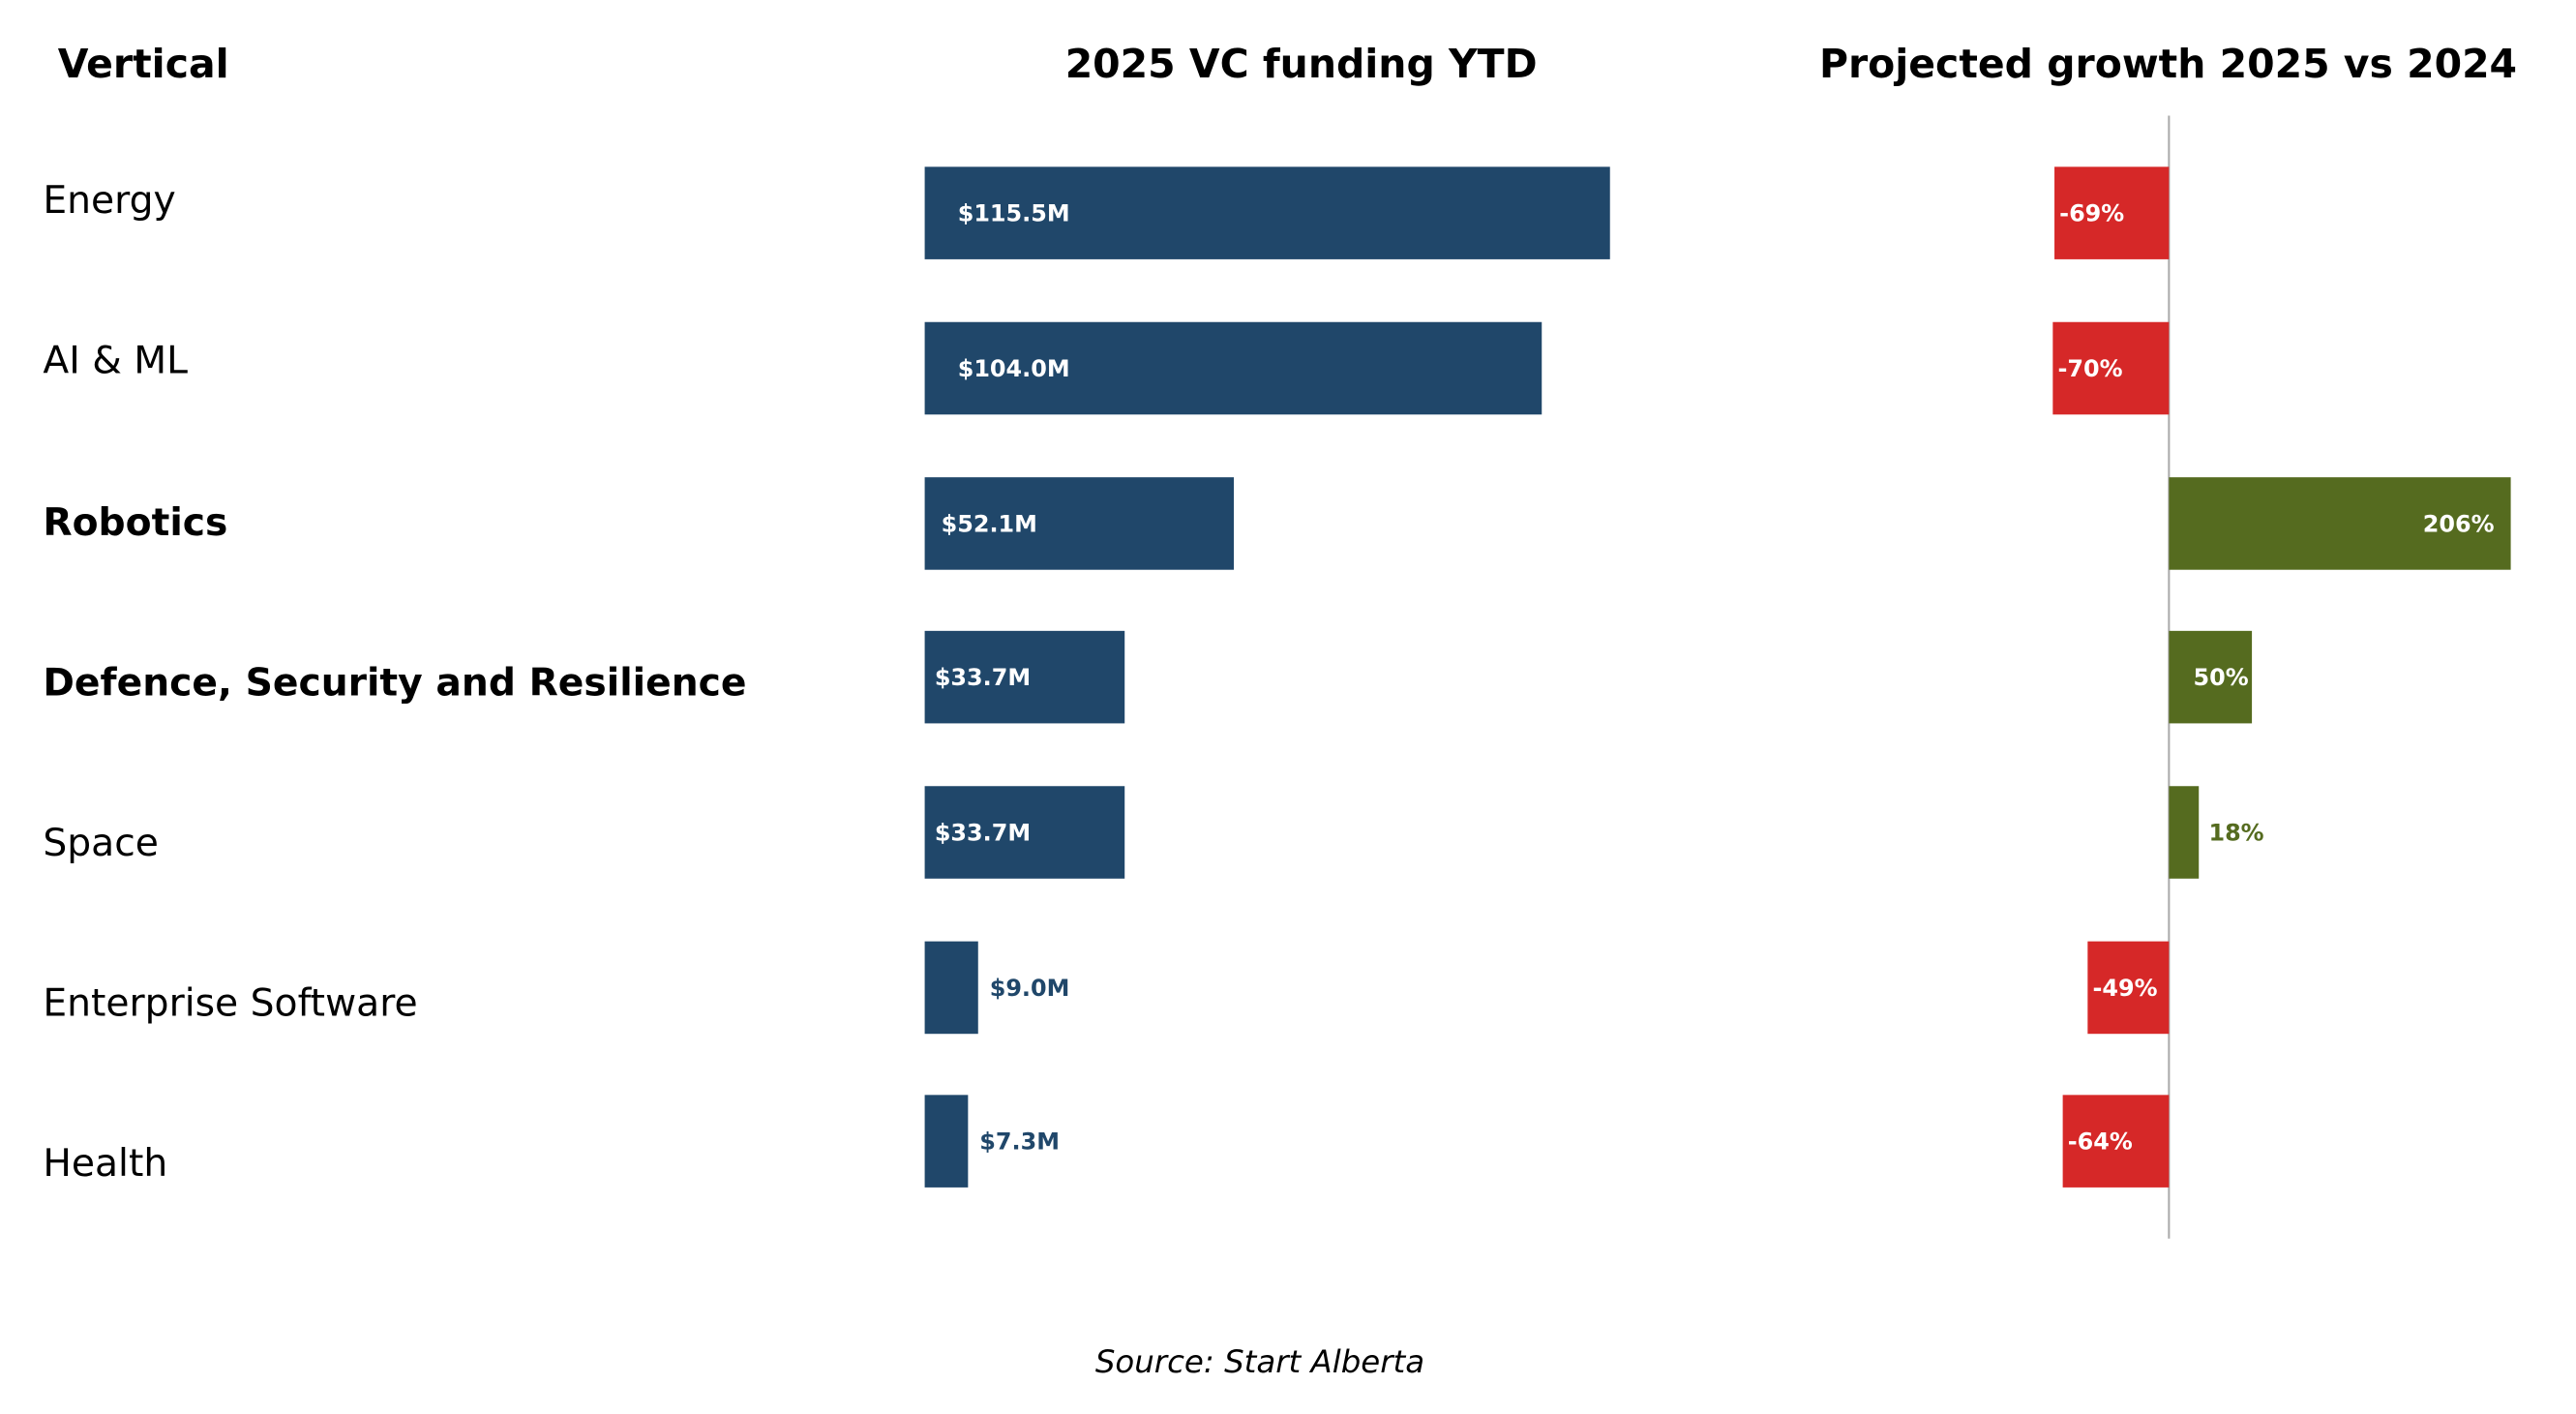  I want to click on growth-value-label: 206%, so click(2459, 523).